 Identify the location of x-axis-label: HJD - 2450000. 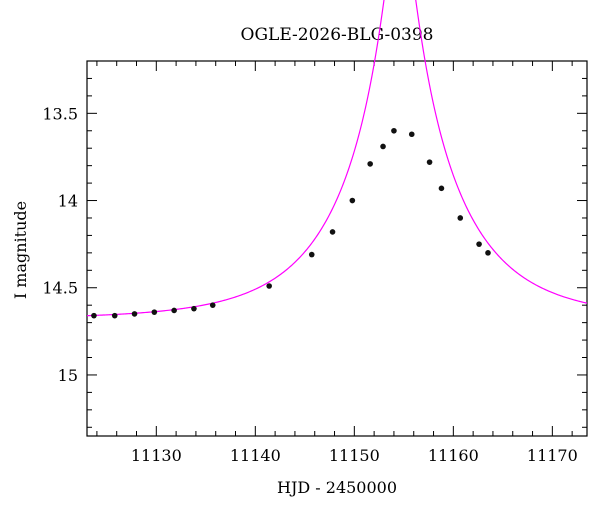
(337, 487).